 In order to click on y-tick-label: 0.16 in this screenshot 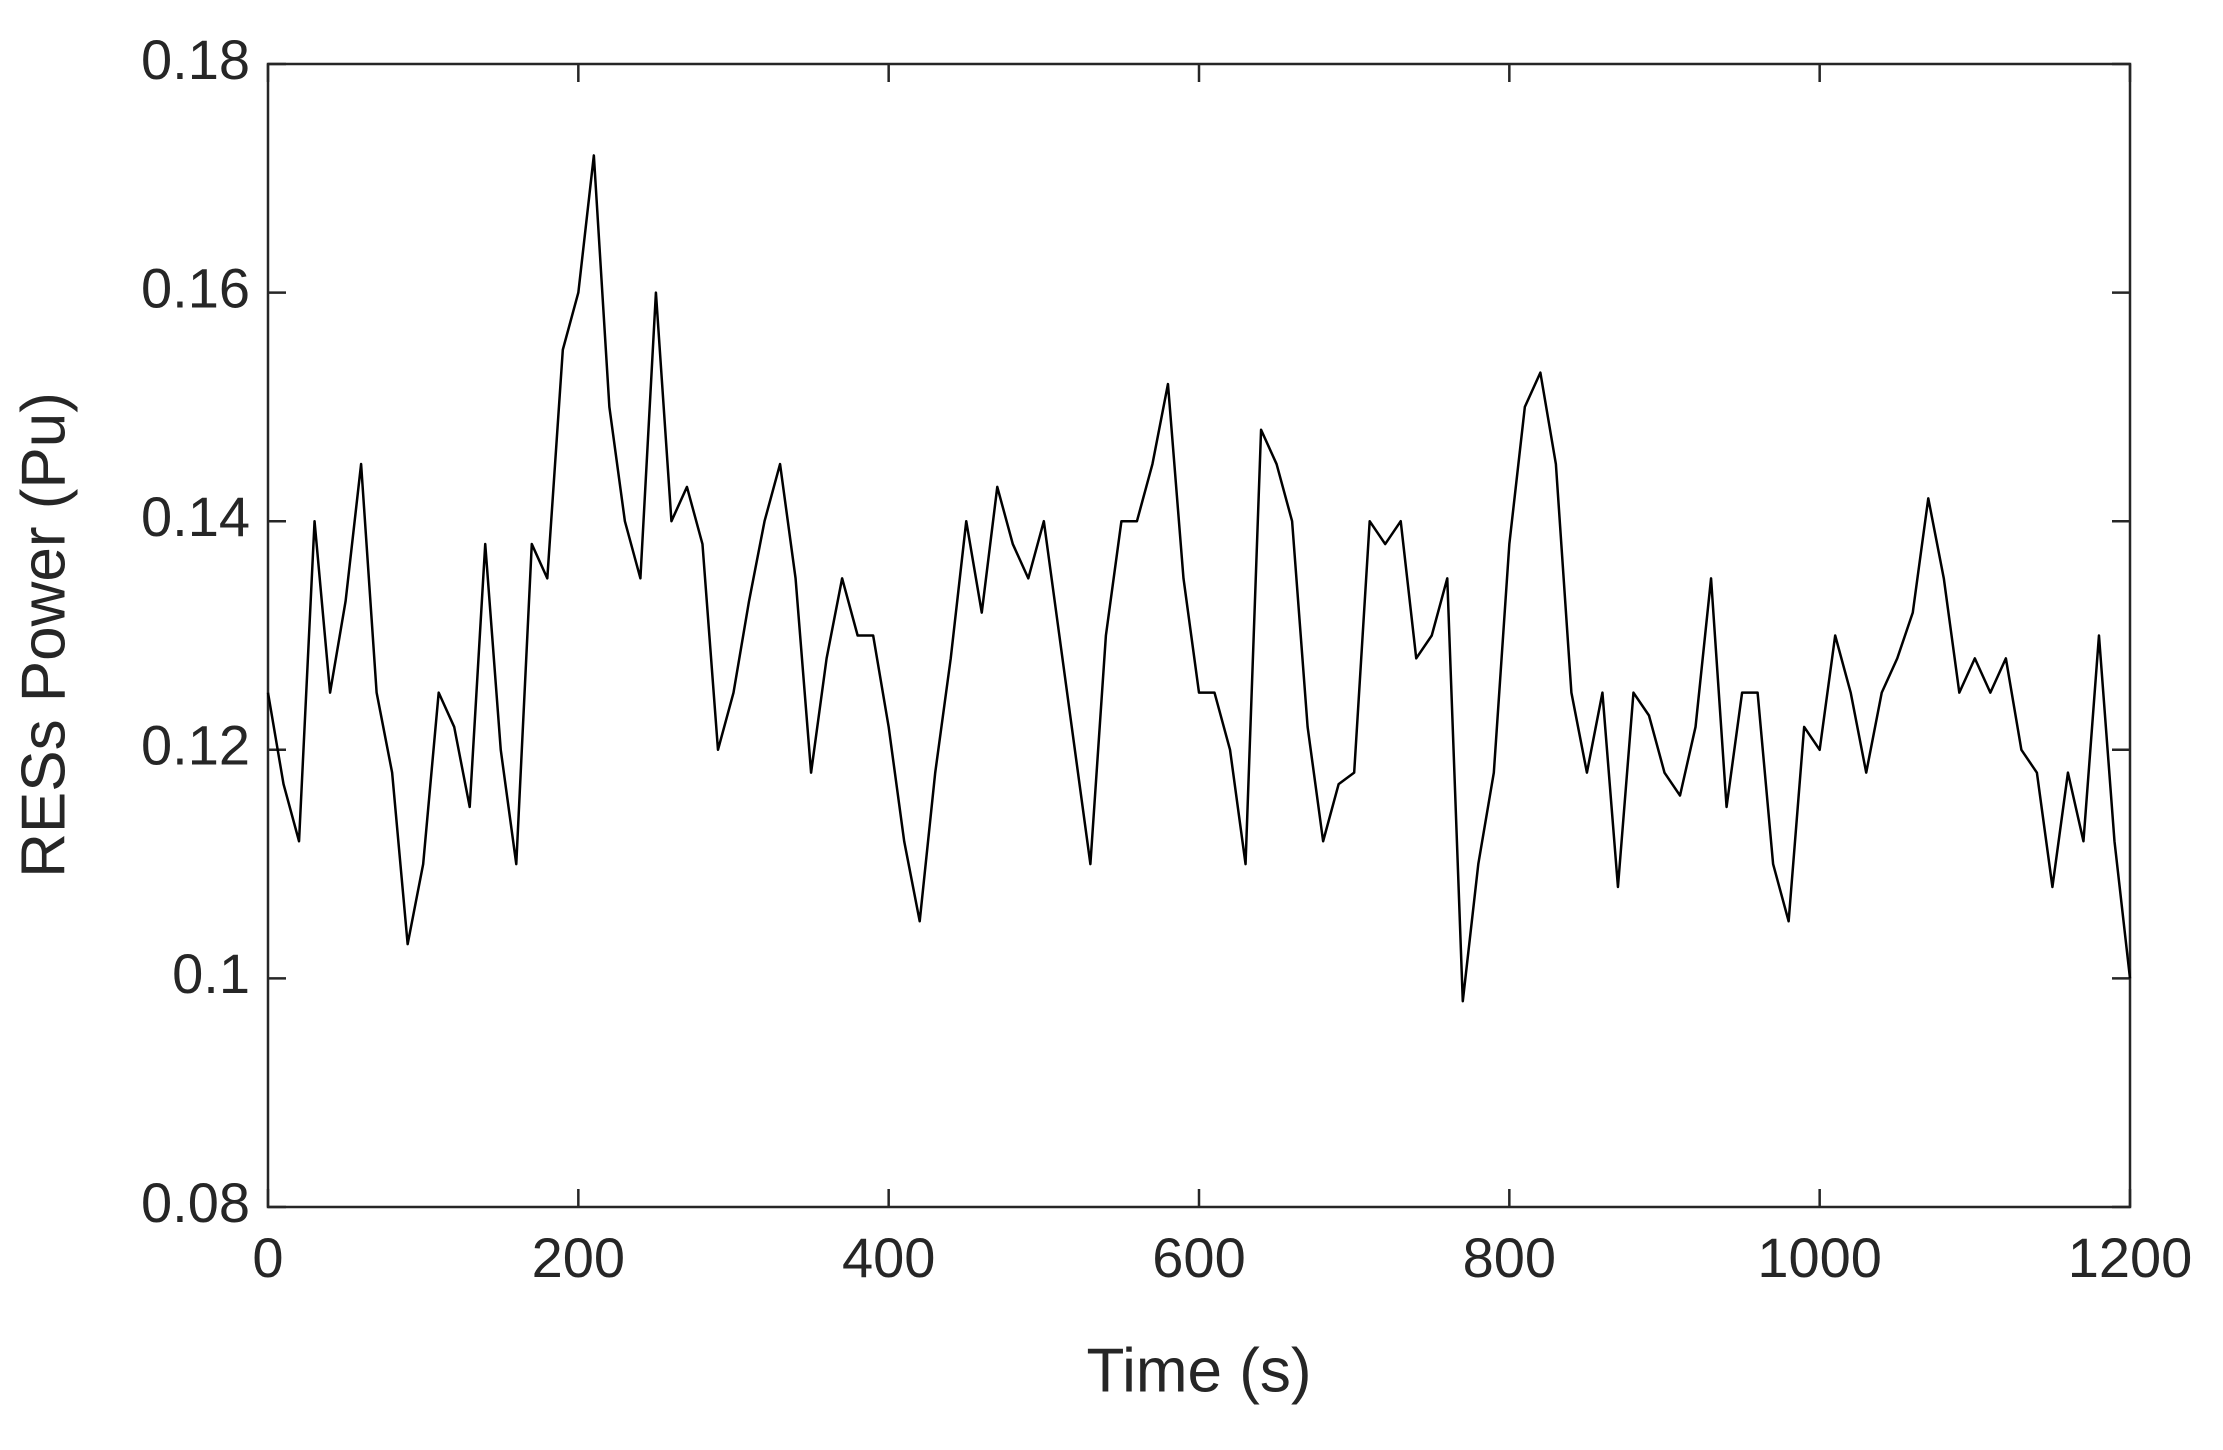, I will do `click(195, 287)`.